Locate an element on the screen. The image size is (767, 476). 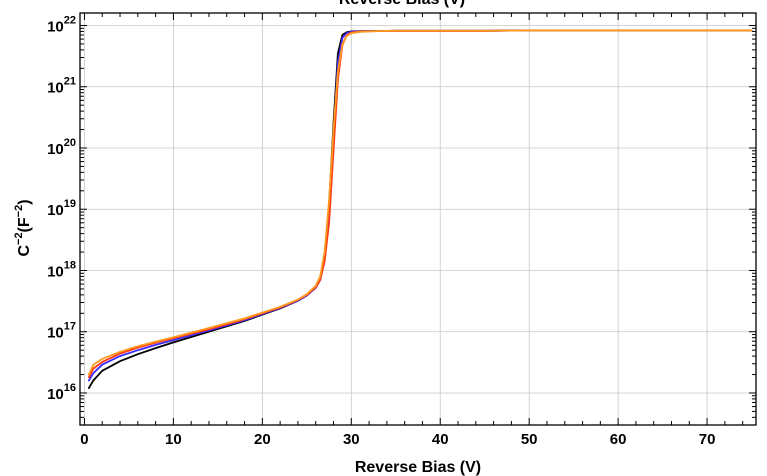
y-tick-label: 1019 is located at coordinates (61, 208).